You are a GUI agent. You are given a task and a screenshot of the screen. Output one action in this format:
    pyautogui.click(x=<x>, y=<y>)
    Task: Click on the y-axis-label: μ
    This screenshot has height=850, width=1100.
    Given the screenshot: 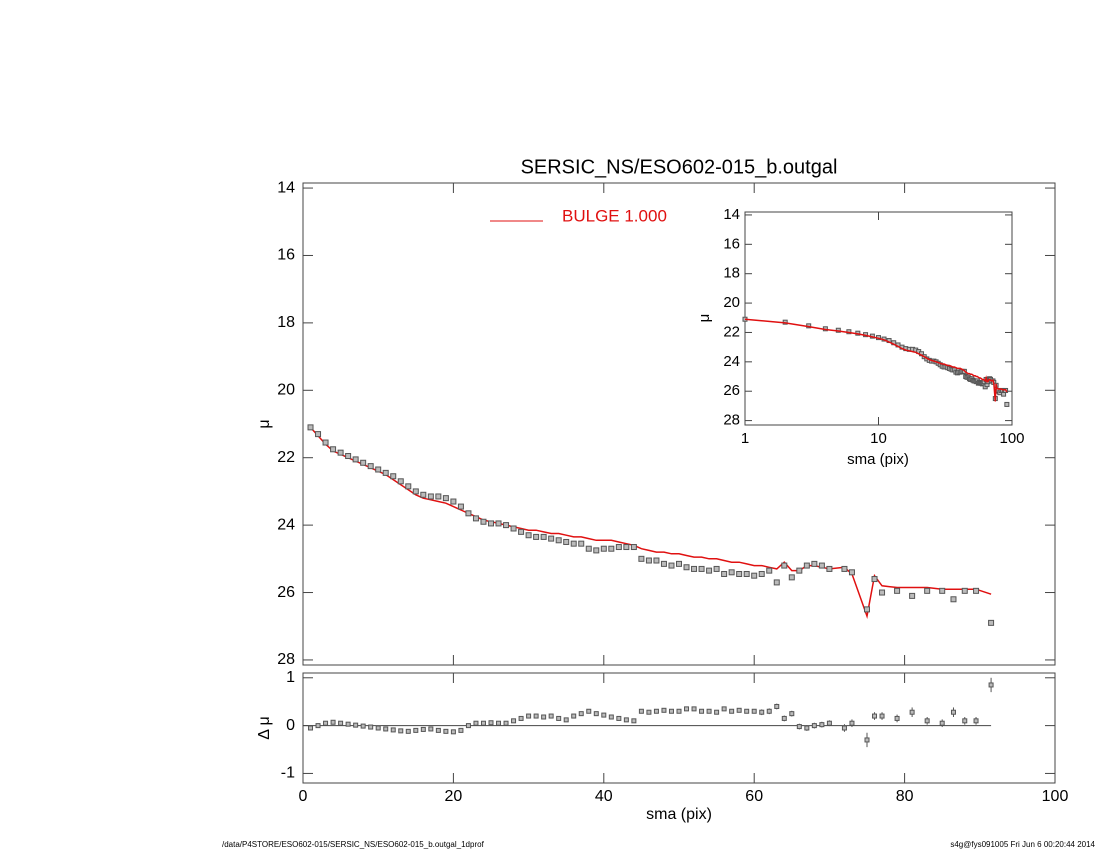 What is the action you would take?
    pyautogui.click(x=264, y=423)
    